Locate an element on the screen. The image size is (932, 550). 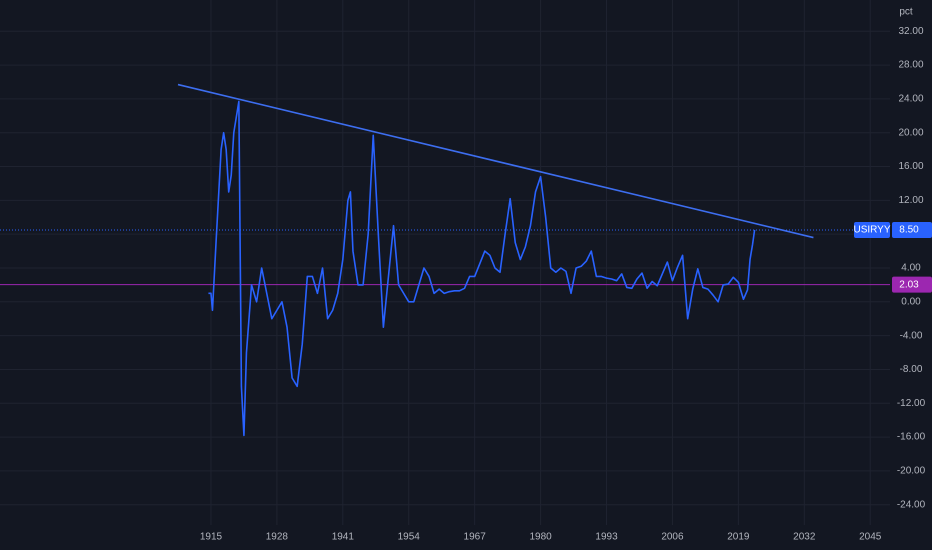
x-tick-label: 2019 is located at coordinates (738, 537).